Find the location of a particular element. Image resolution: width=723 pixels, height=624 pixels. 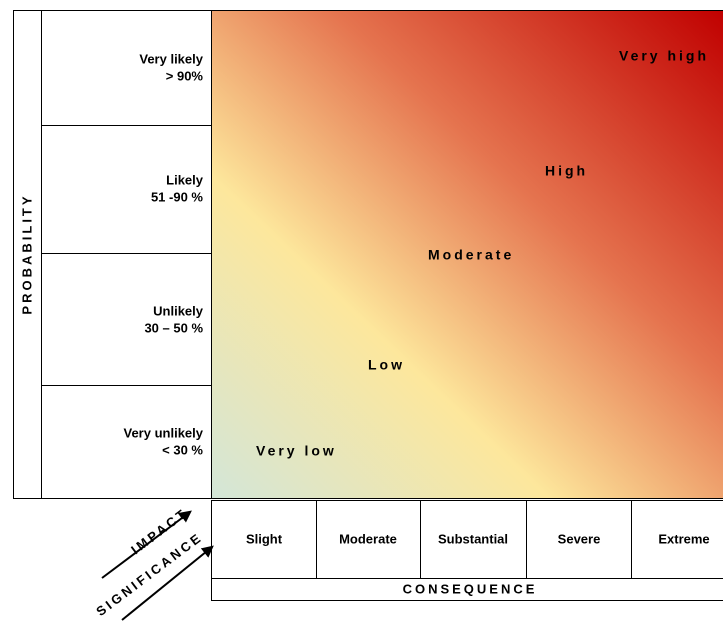

probability-axis-box is located at coordinates (27, 254).